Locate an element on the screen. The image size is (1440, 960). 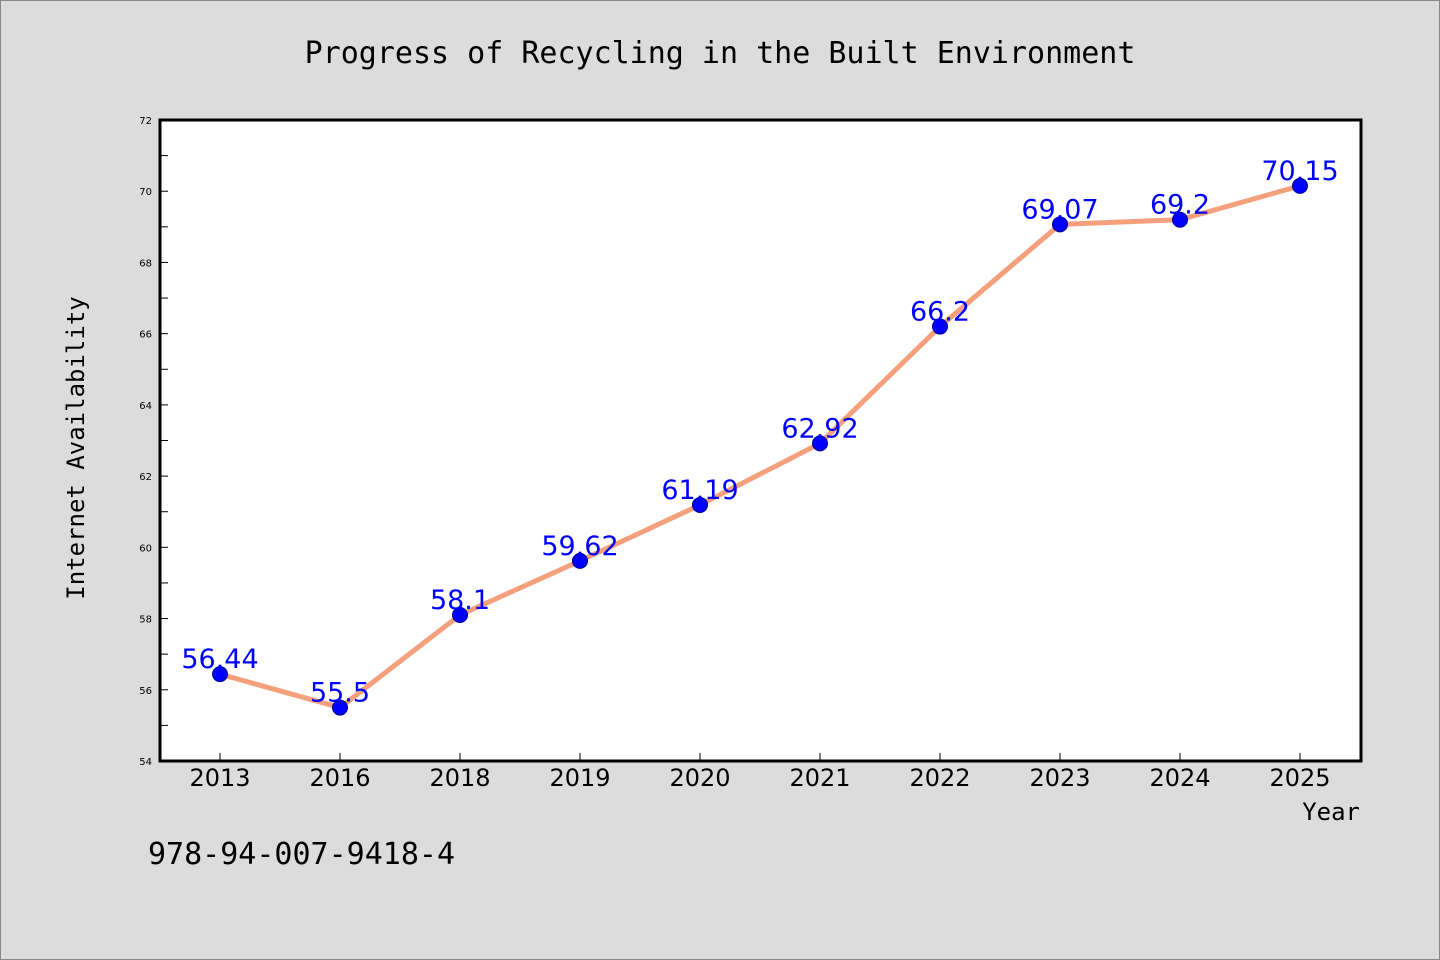
y-tick-label: 58 is located at coordinates (145, 620).